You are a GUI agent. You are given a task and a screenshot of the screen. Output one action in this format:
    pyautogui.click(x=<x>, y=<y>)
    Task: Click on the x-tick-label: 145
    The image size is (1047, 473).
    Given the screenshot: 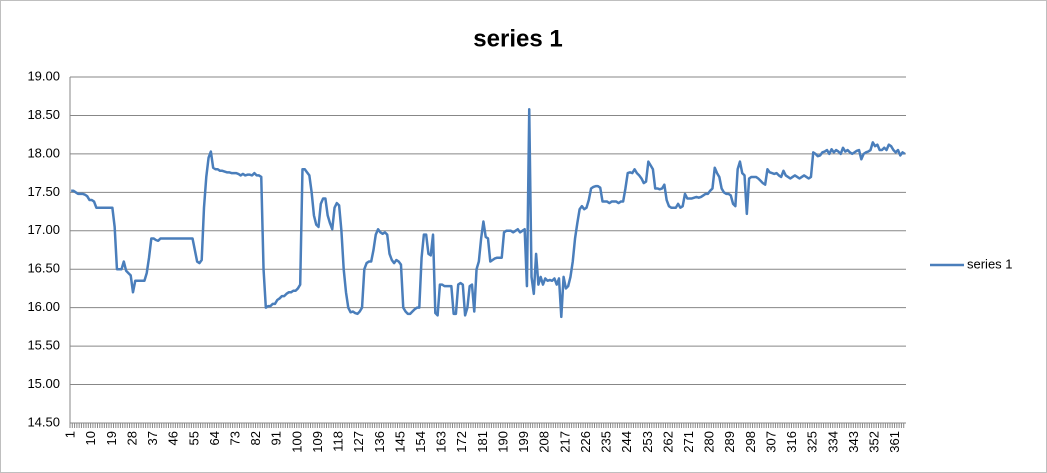 What is the action you would take?
    pyautogui.click(x=399, y=442)
    